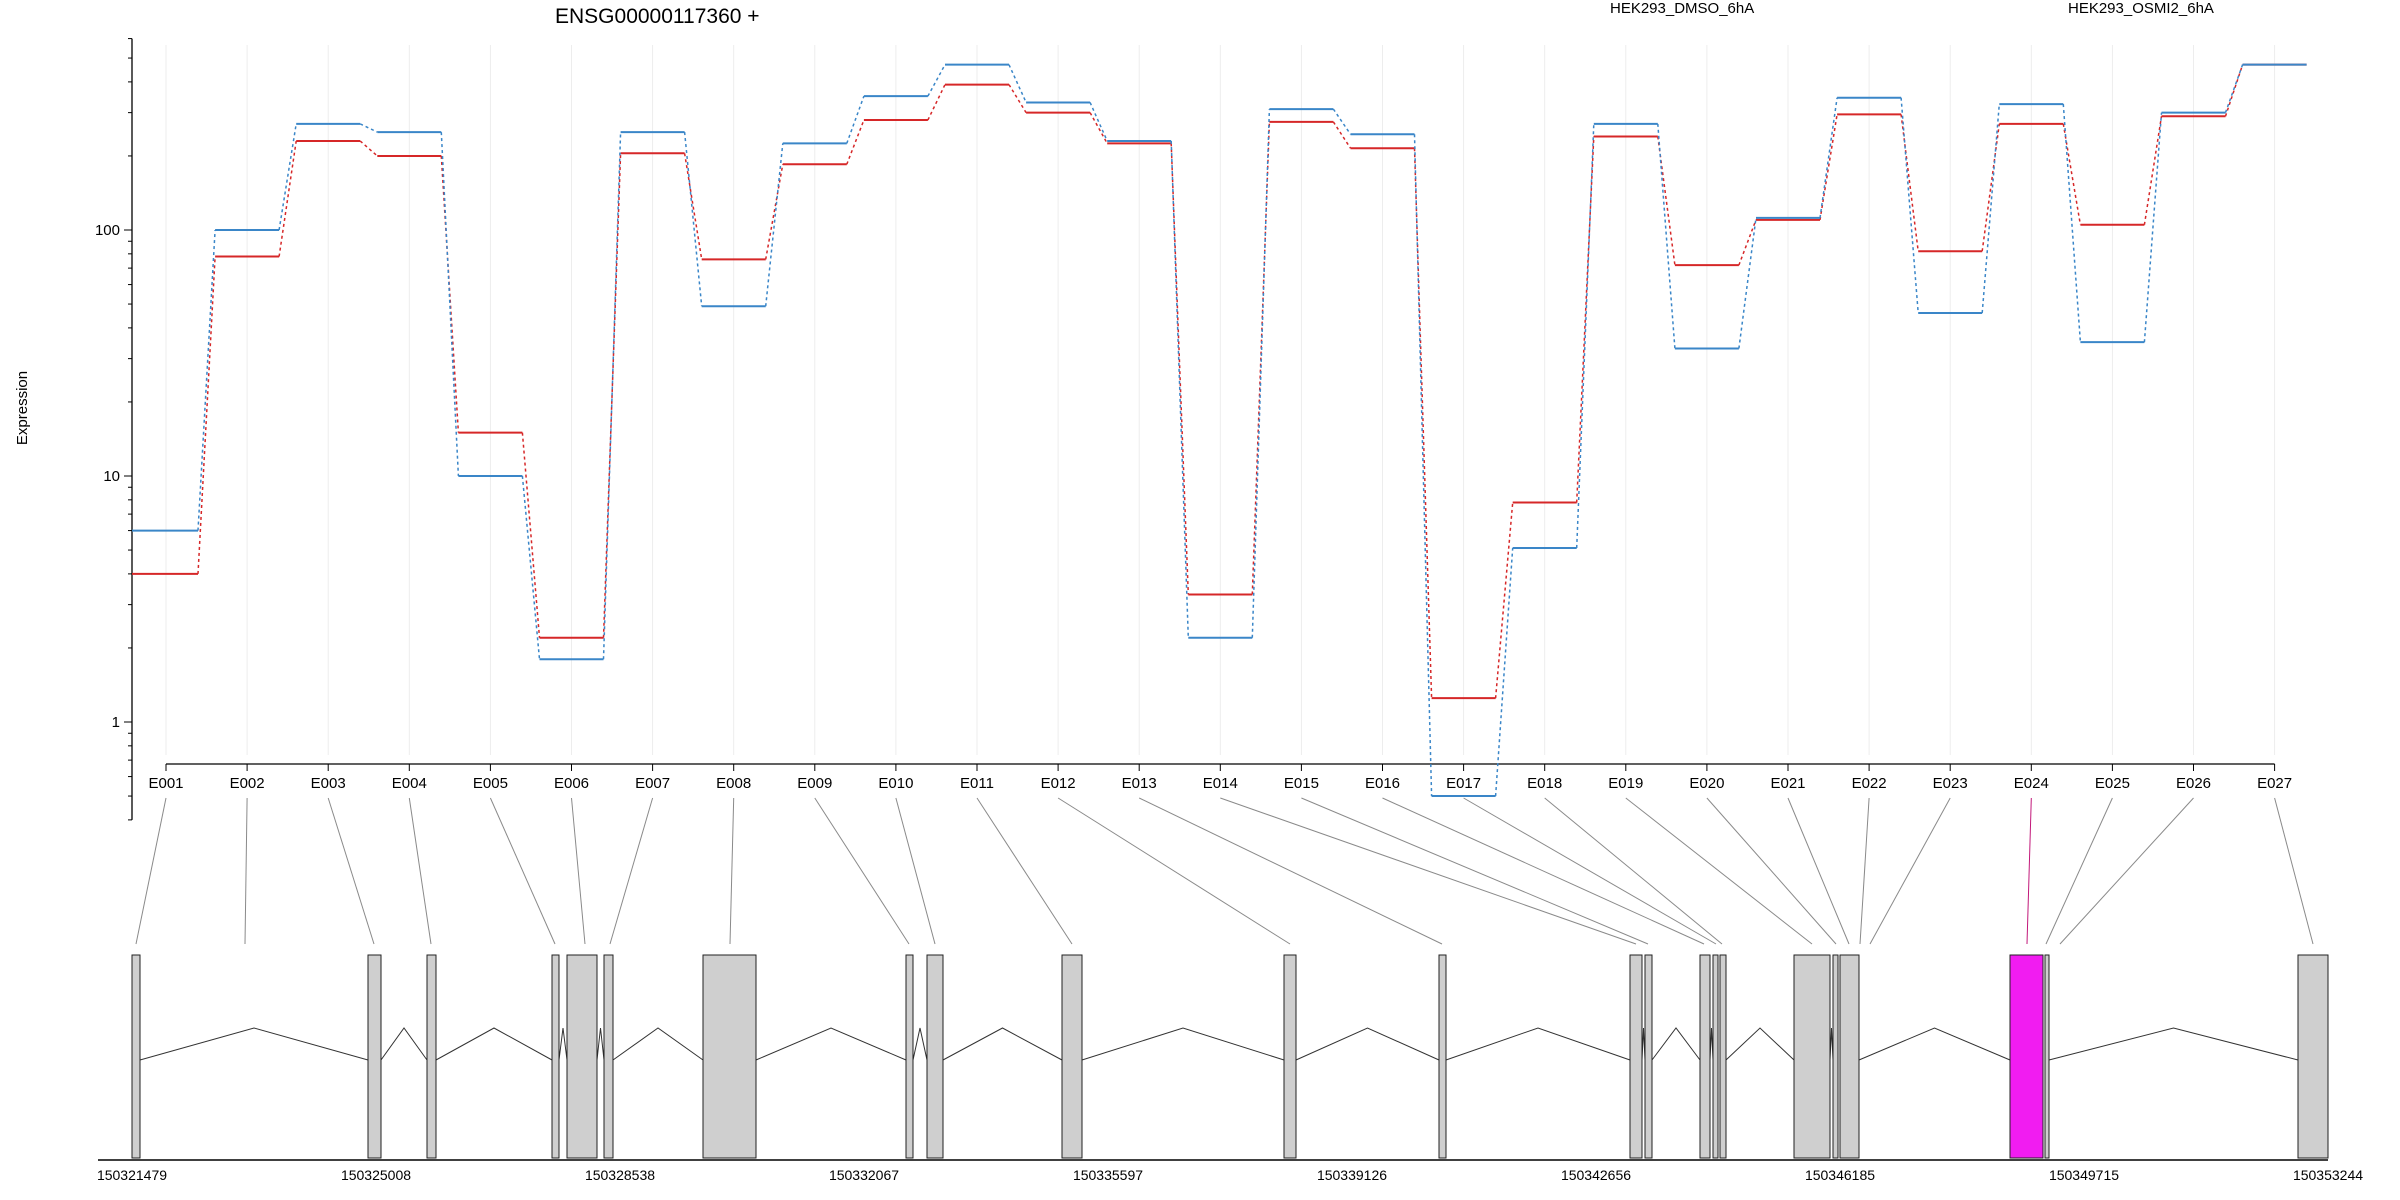 This screenshot has width=2400, height=1200. I want to click on genomic-coordinate-label: 150321479, so click(132, 1175).